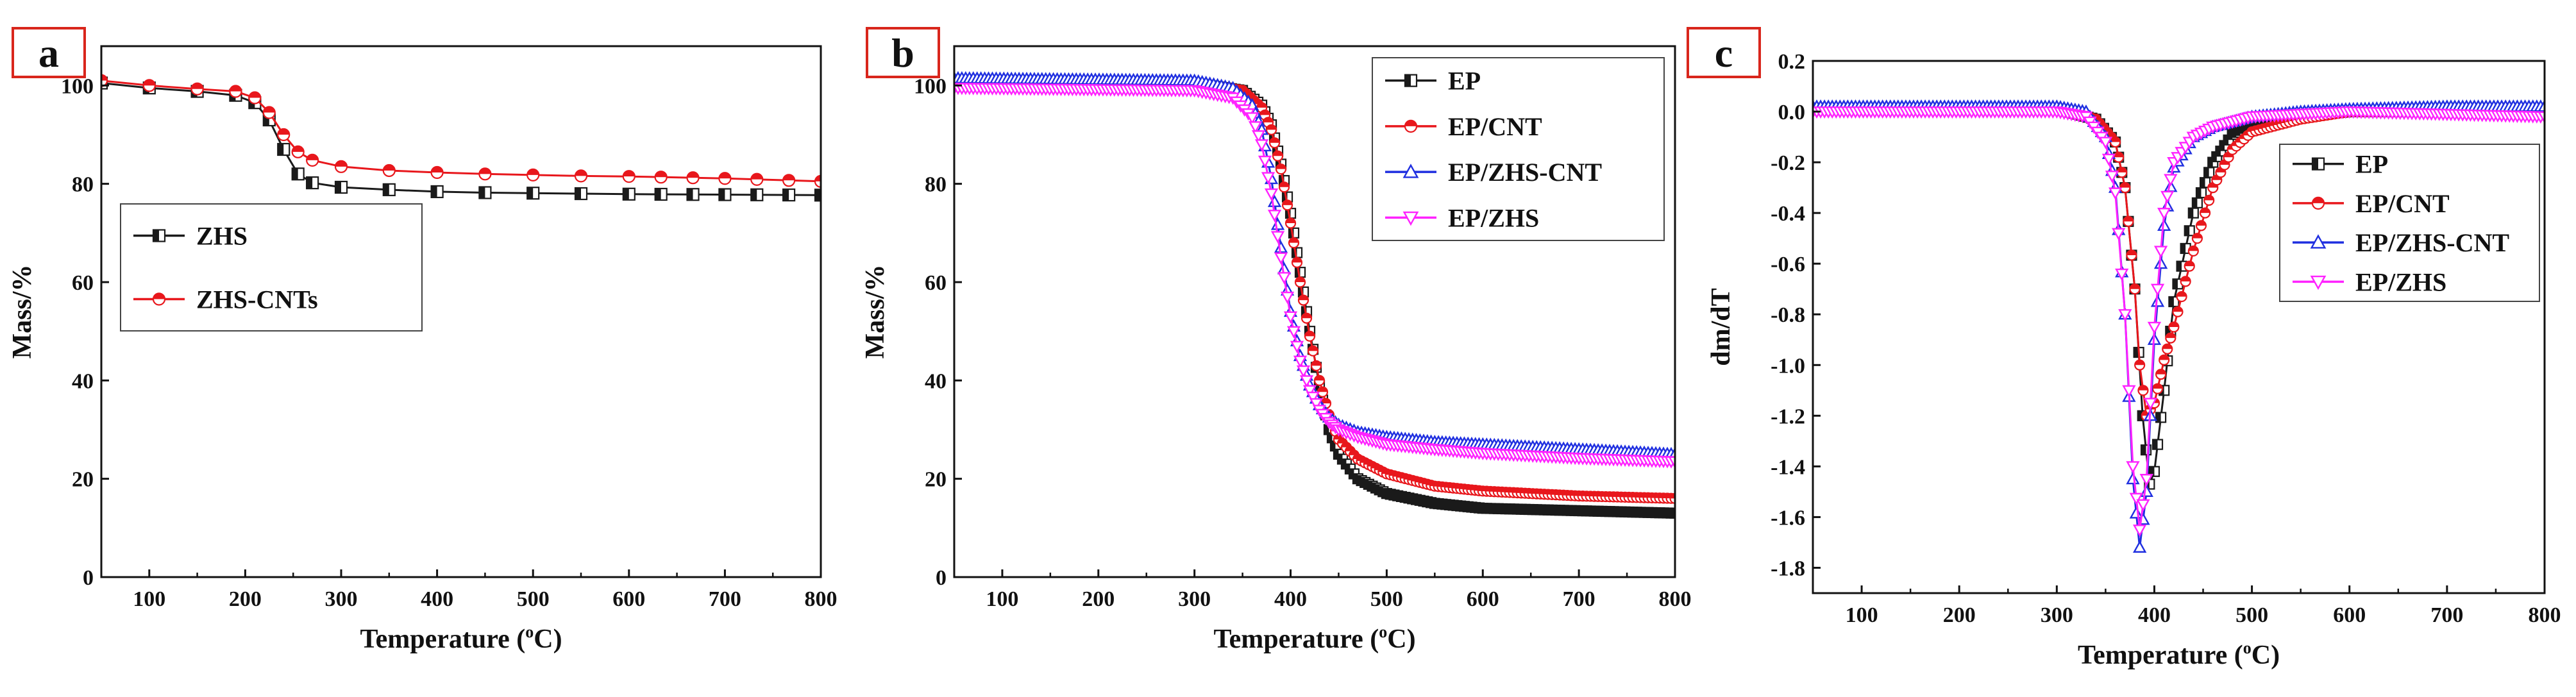  What do you see at coordinates (1290, 599) in the screenshot?
I see `x-tick-label: 400` at bounding box center [1290, 599].